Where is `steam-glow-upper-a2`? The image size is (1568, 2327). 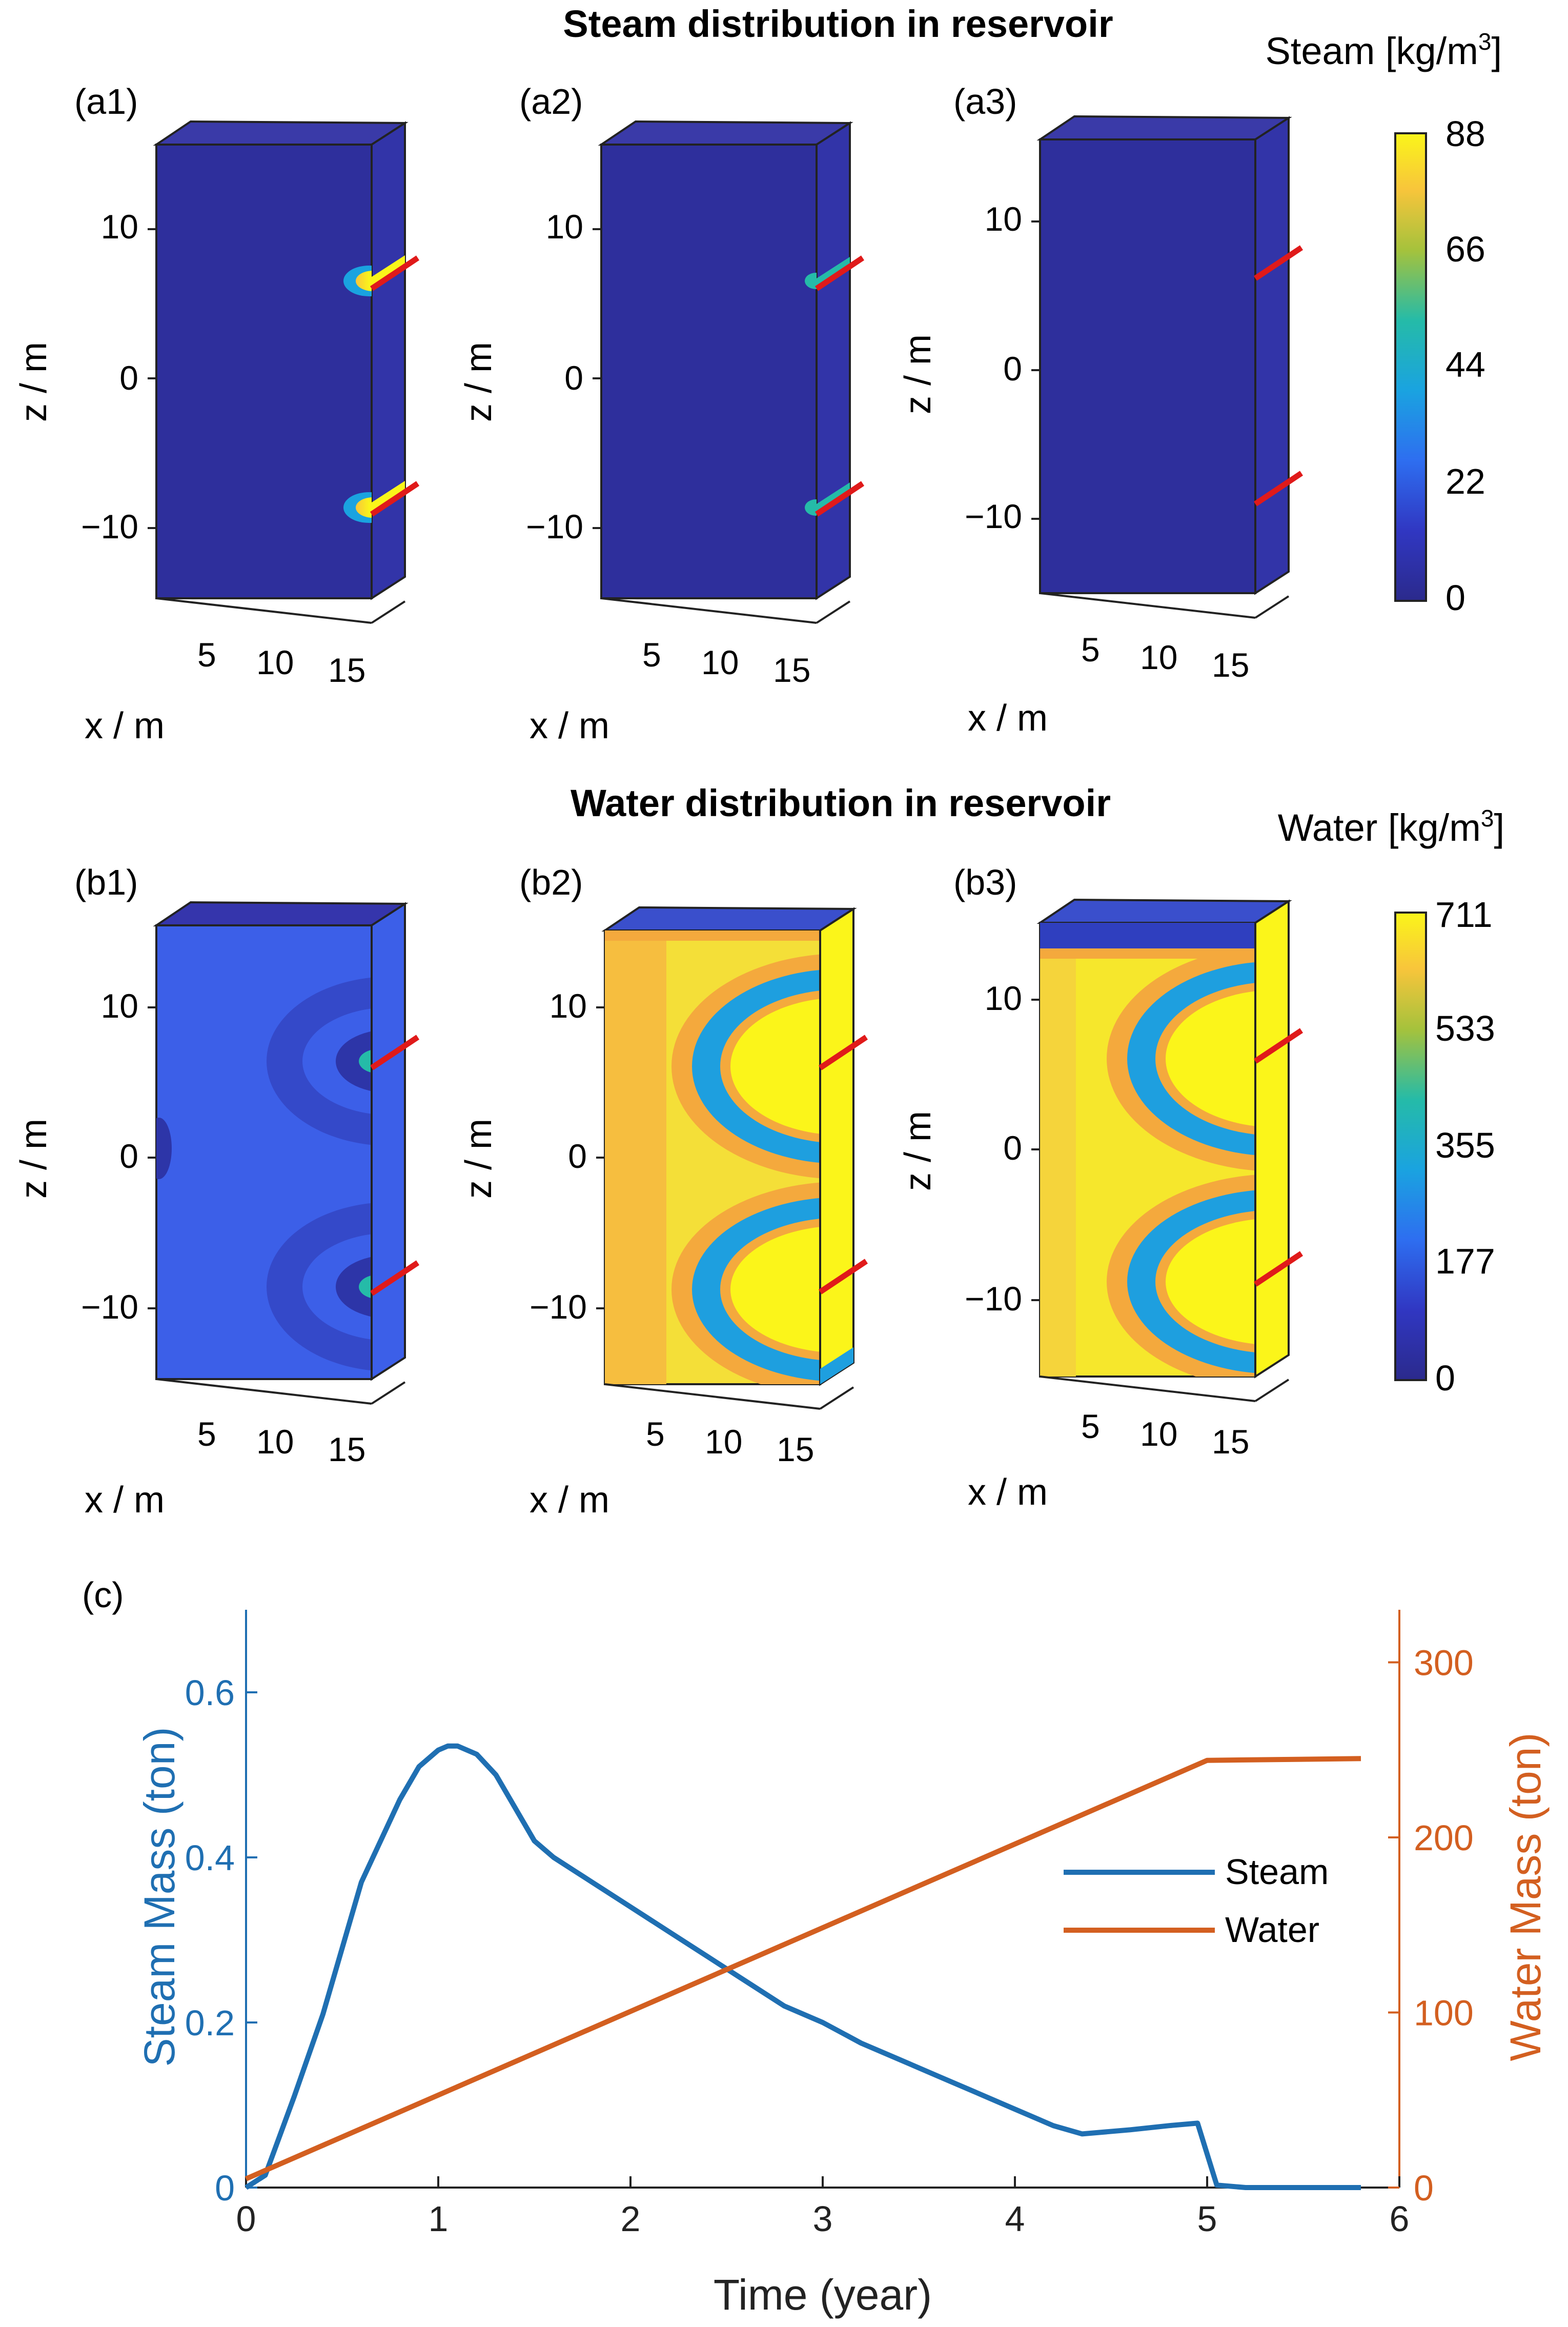
steam-glow-upper-a2 is located at coordinates (811, 281).